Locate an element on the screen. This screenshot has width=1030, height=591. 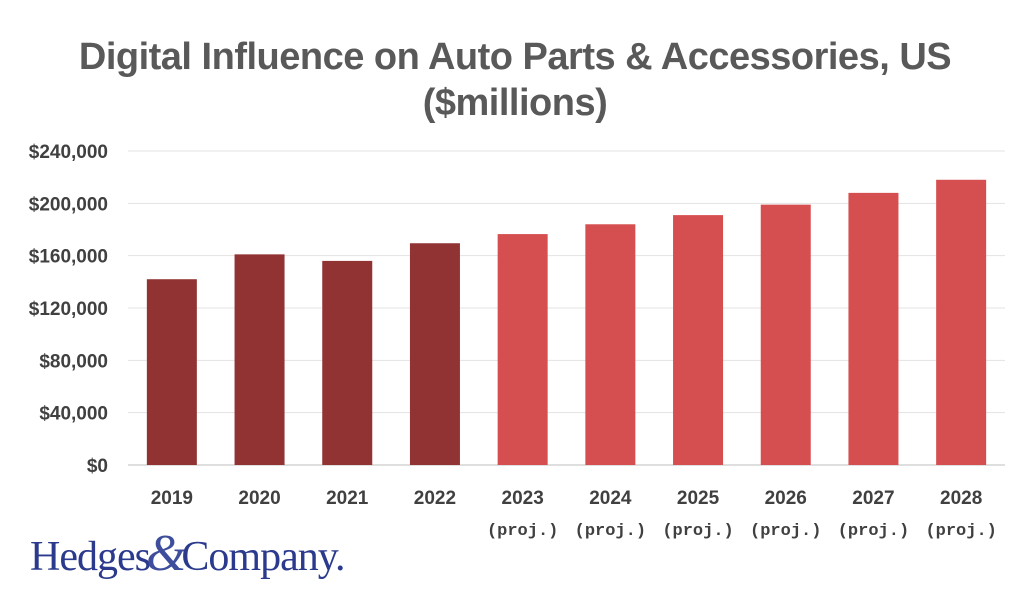
x-tick-label: 2023 is located at coordinates (523, 498).